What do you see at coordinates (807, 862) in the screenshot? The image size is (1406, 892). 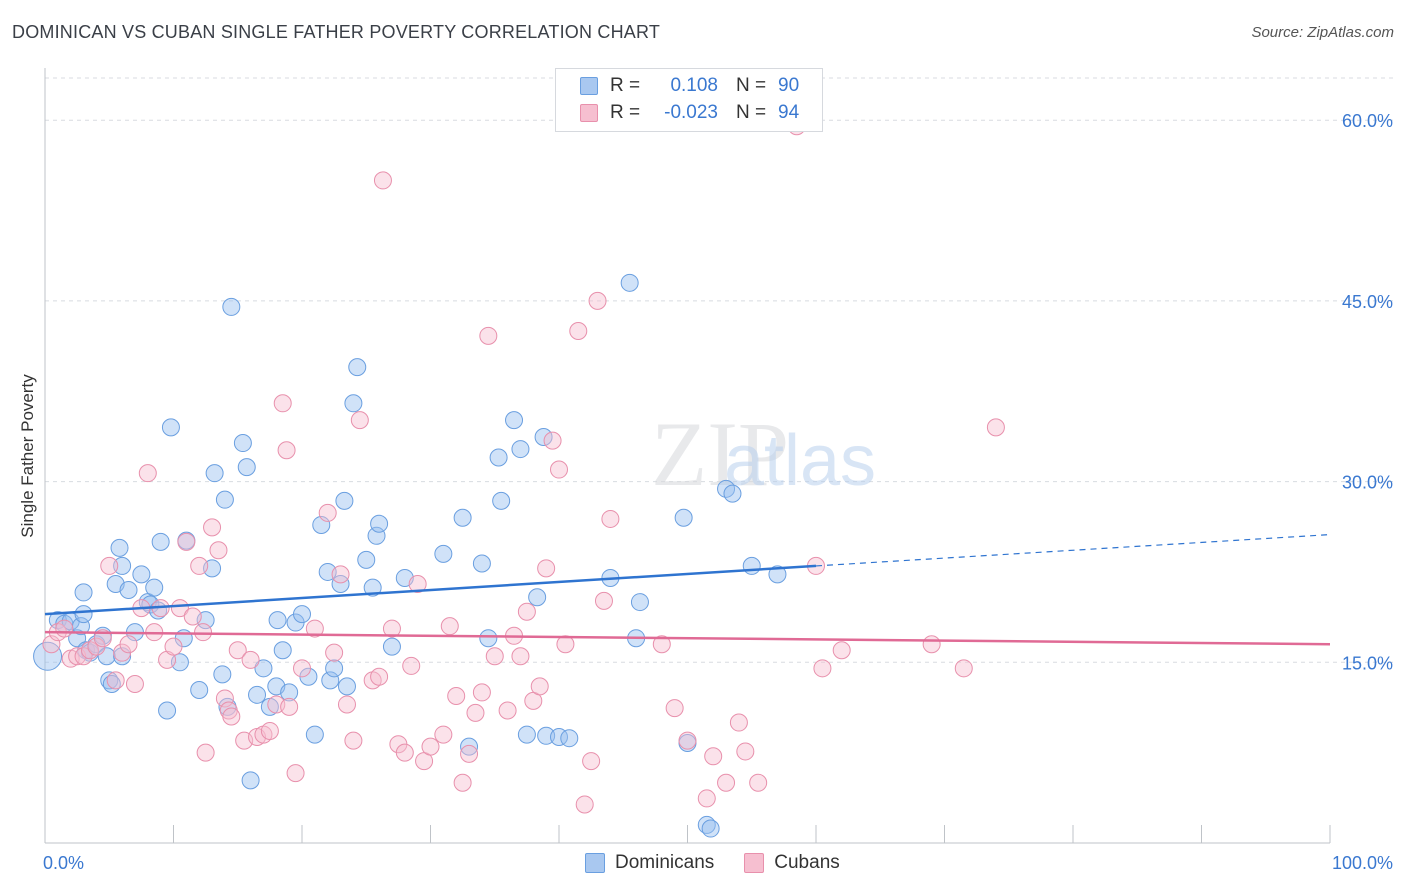 I see `legend-label-cubans: Cubans` at bounding box center [807, 862].